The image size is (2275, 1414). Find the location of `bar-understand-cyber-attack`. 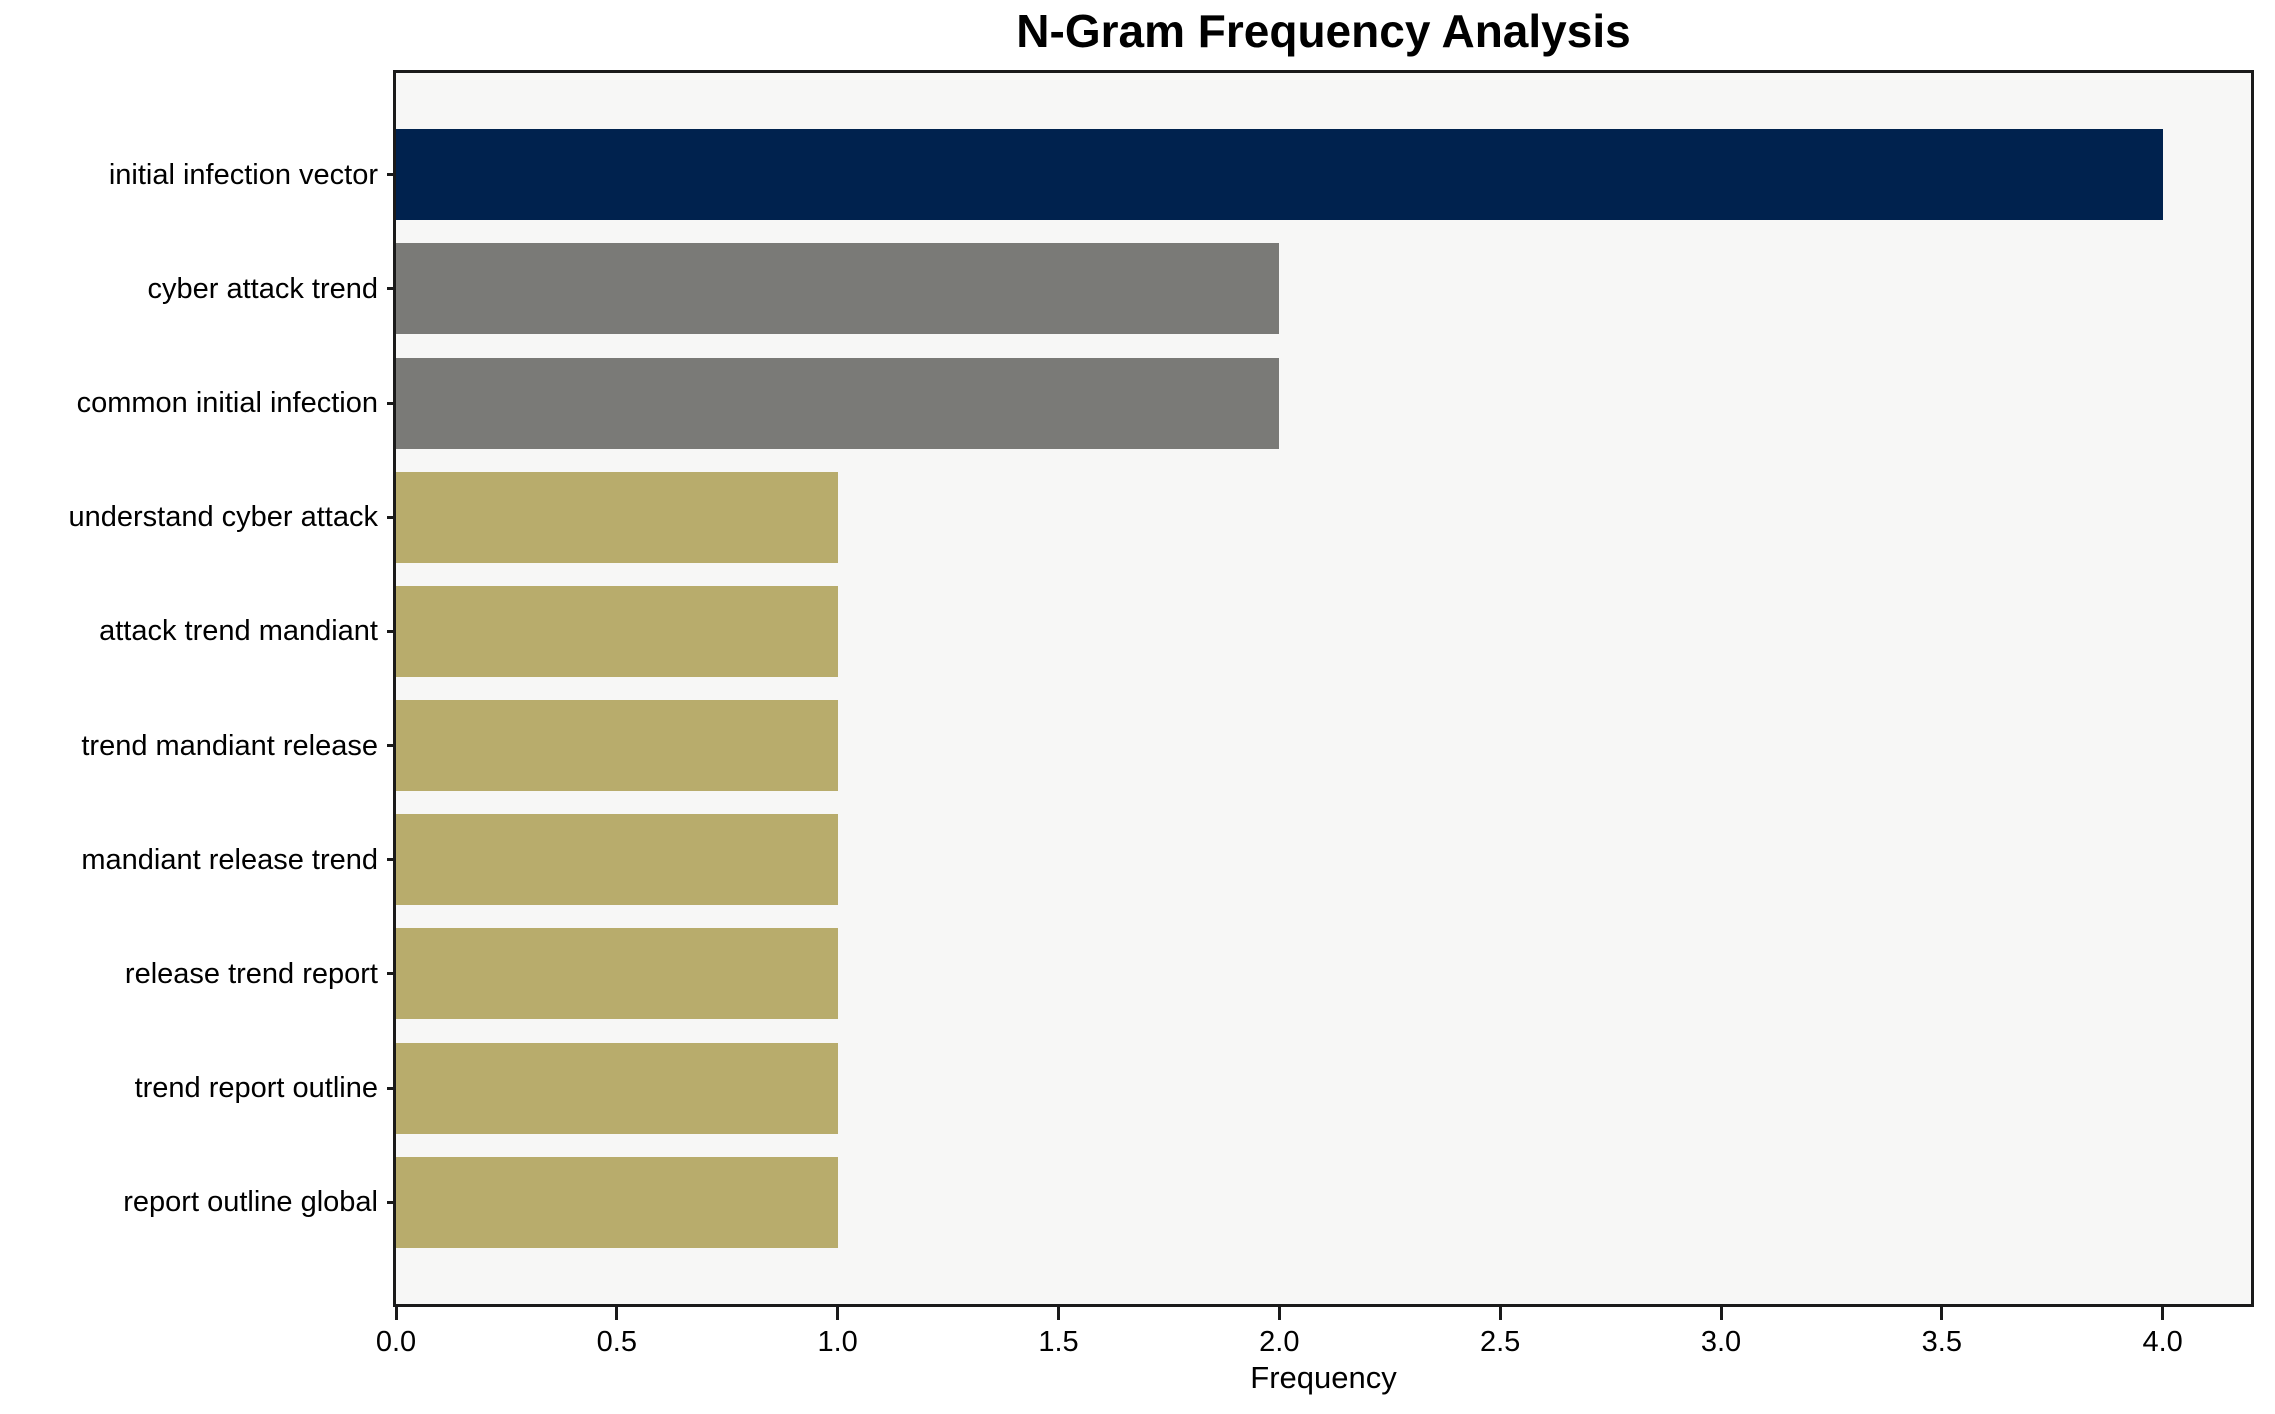

bar-understand-cyber-attack is located at coordinates (617, 517).